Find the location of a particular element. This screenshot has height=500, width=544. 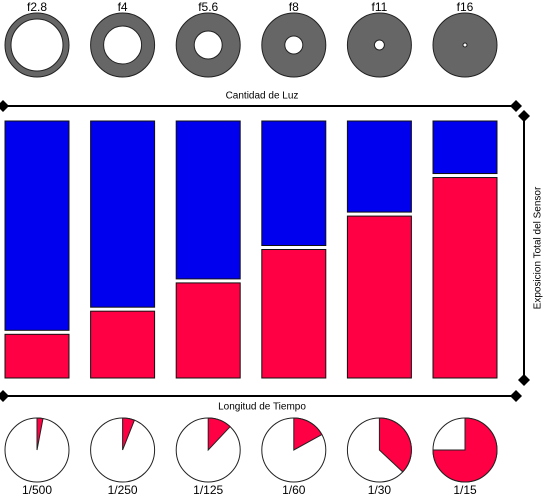

shutter-label: 1/500 is located at coordinates (37, 490).